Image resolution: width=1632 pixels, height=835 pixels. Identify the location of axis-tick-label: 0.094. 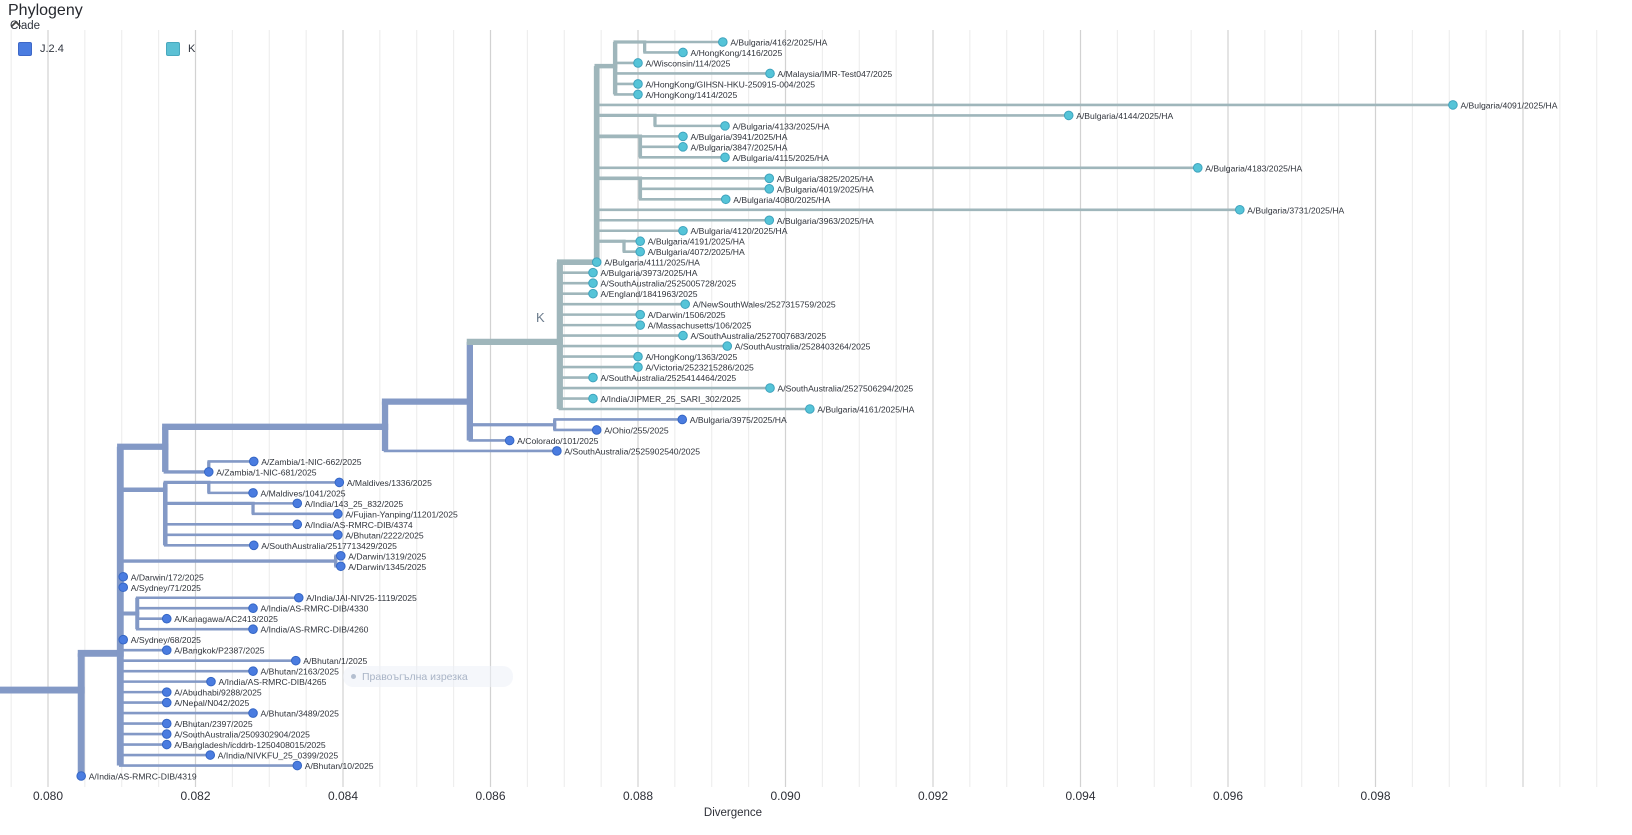
(1080, 796).